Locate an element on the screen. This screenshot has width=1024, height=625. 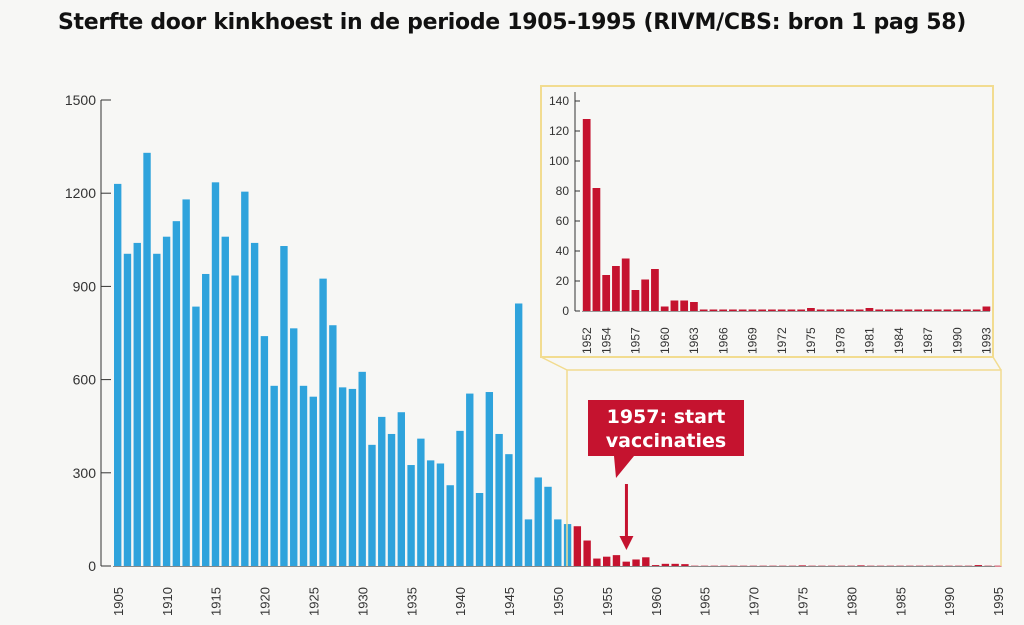
inset-x-tick-label: 1993 is located at coordinates (987, 340).